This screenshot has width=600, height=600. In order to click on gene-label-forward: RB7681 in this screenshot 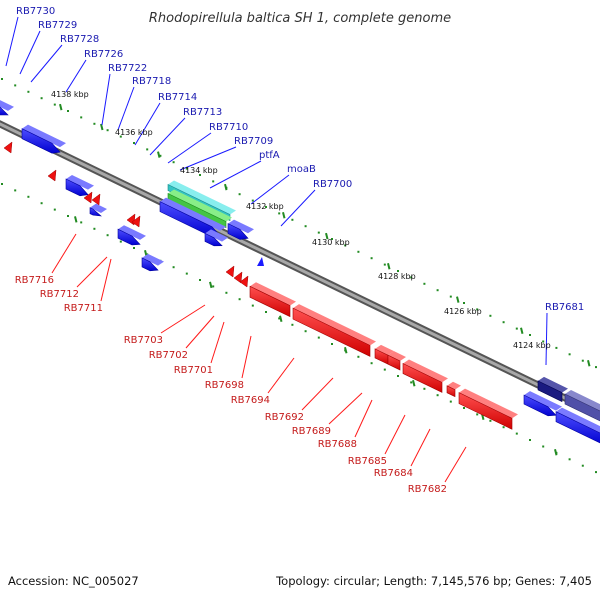, I will do `click(564, 307)`.